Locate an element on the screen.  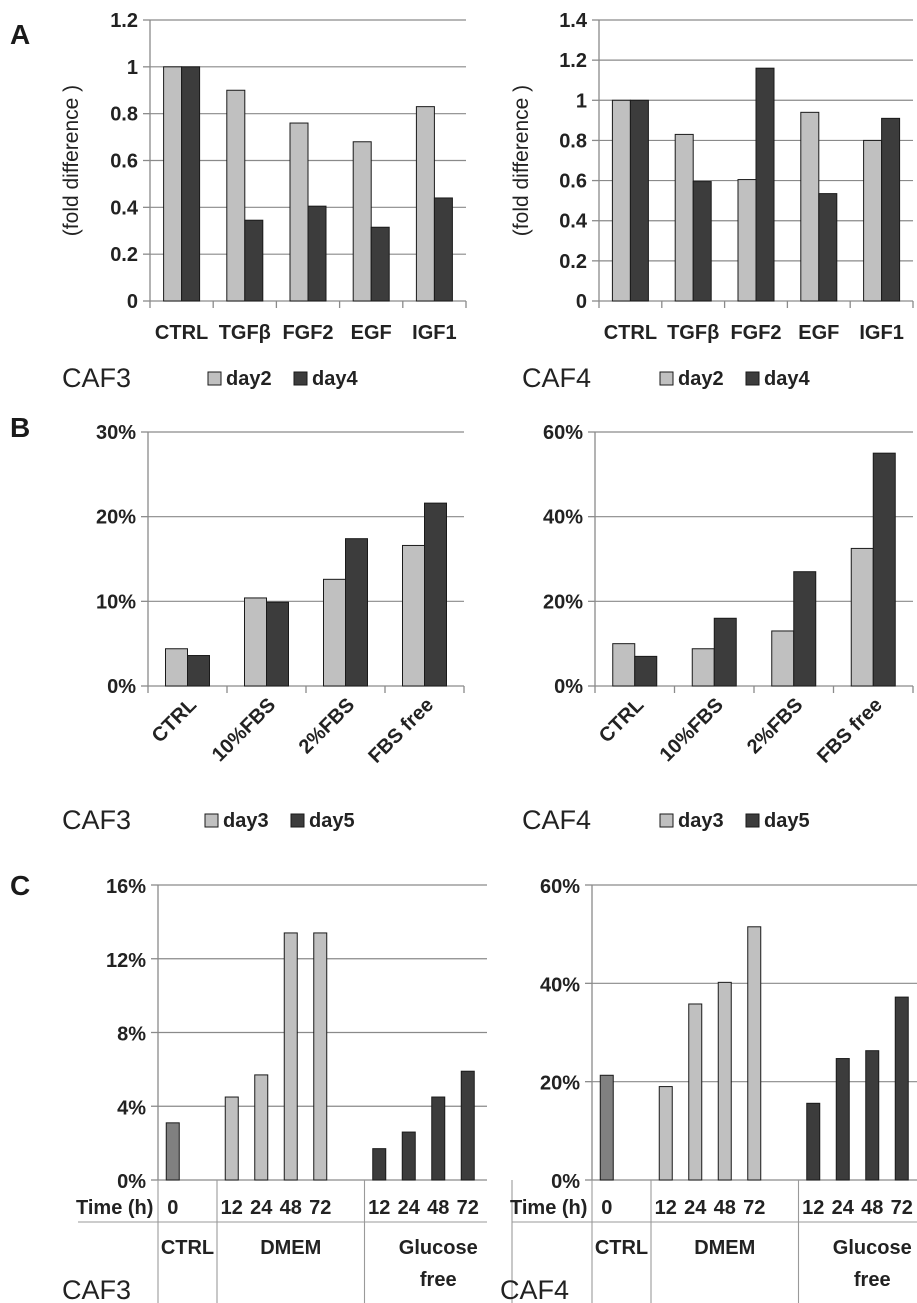
a-caf4-category-label: FGF2 is located at coordinates (755, 333).